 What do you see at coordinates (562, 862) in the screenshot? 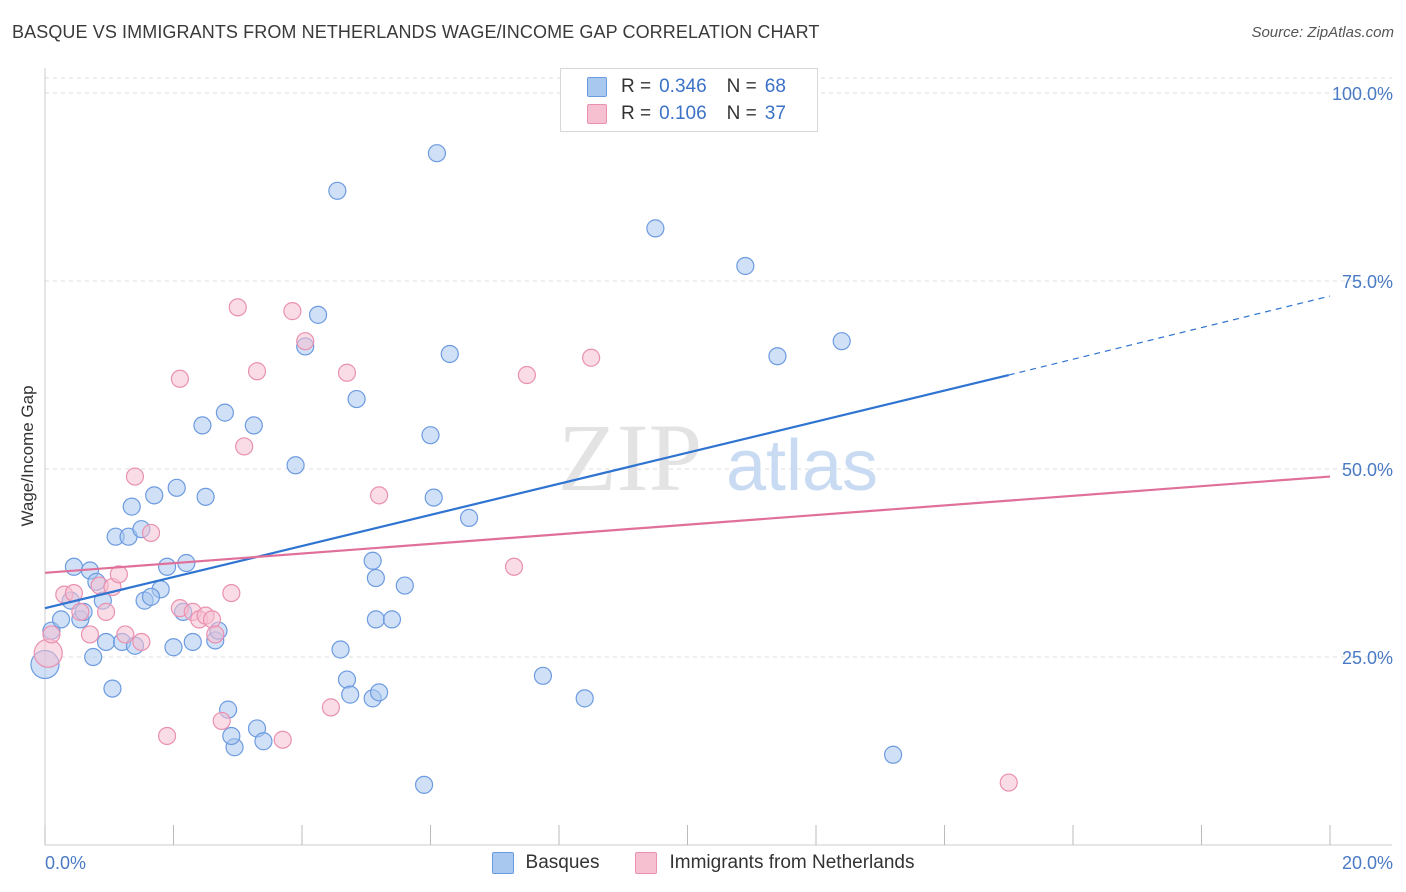
I see `legend-label-basques: Basques` at bounding box center [562, 862].